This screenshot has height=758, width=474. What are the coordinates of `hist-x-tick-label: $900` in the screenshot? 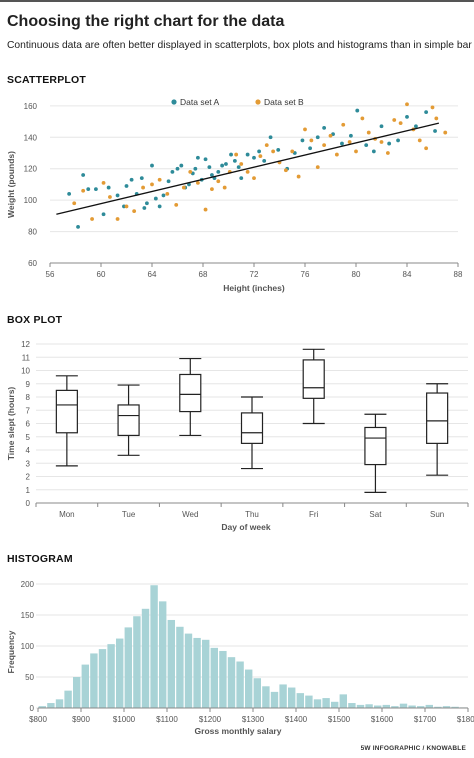 It's located at (81, 719).